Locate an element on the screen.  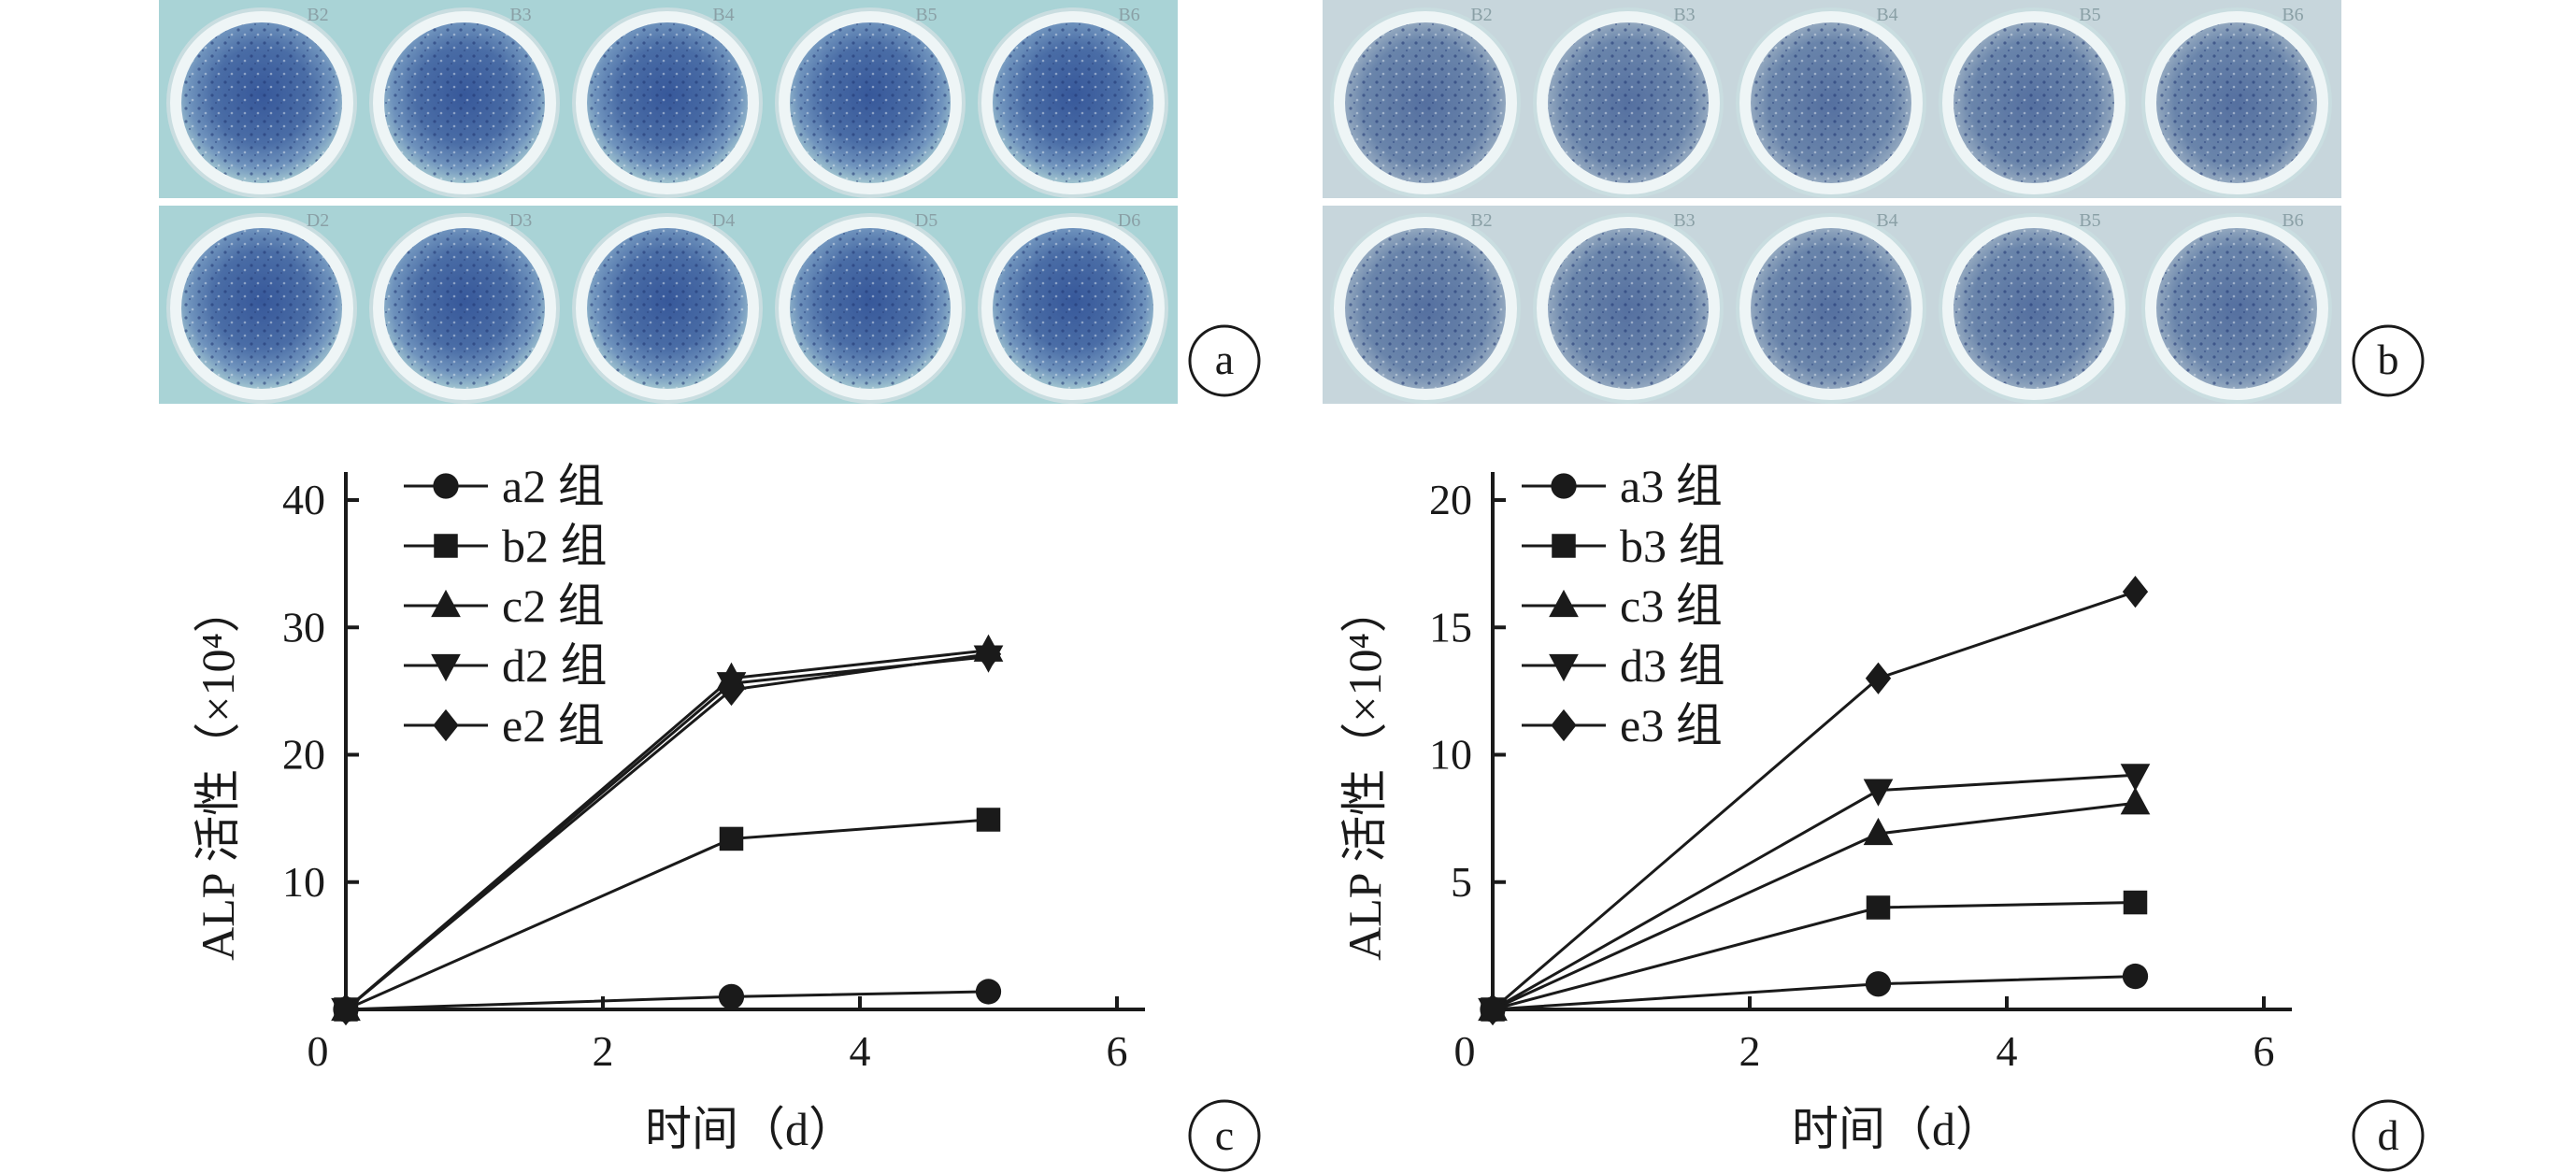
legend-entry: d2 组 is located at coordinates (555, 665).